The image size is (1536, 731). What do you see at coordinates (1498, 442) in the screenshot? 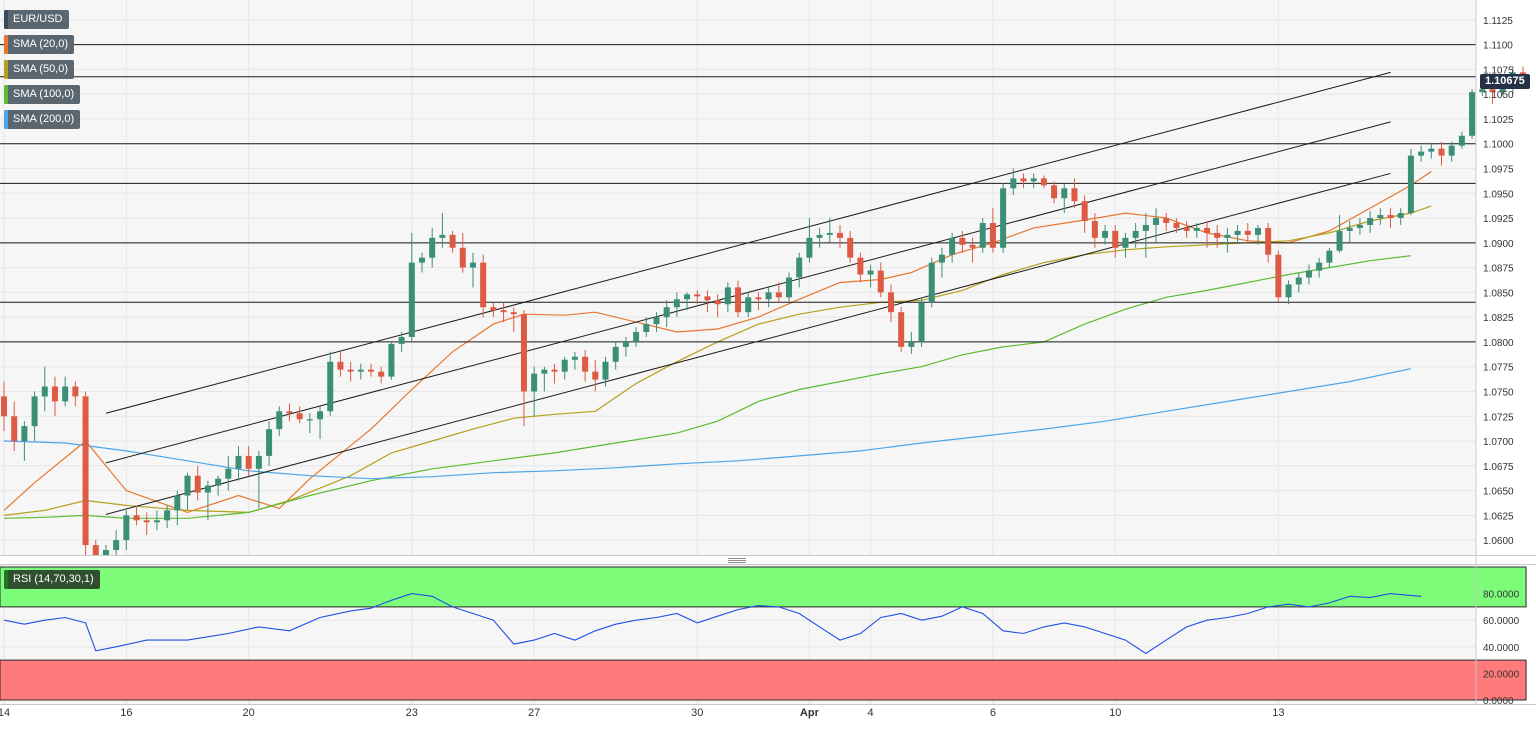
I see `price-tick-label: 1.0700` at bounding box center [1498, 442].